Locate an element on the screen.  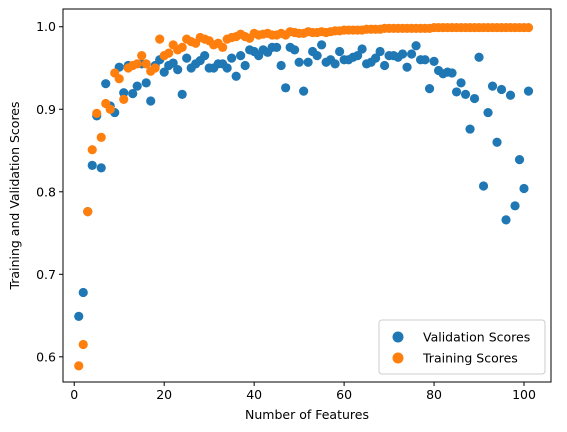
x-tick-label: 40 is located at coordinates (254, 394).